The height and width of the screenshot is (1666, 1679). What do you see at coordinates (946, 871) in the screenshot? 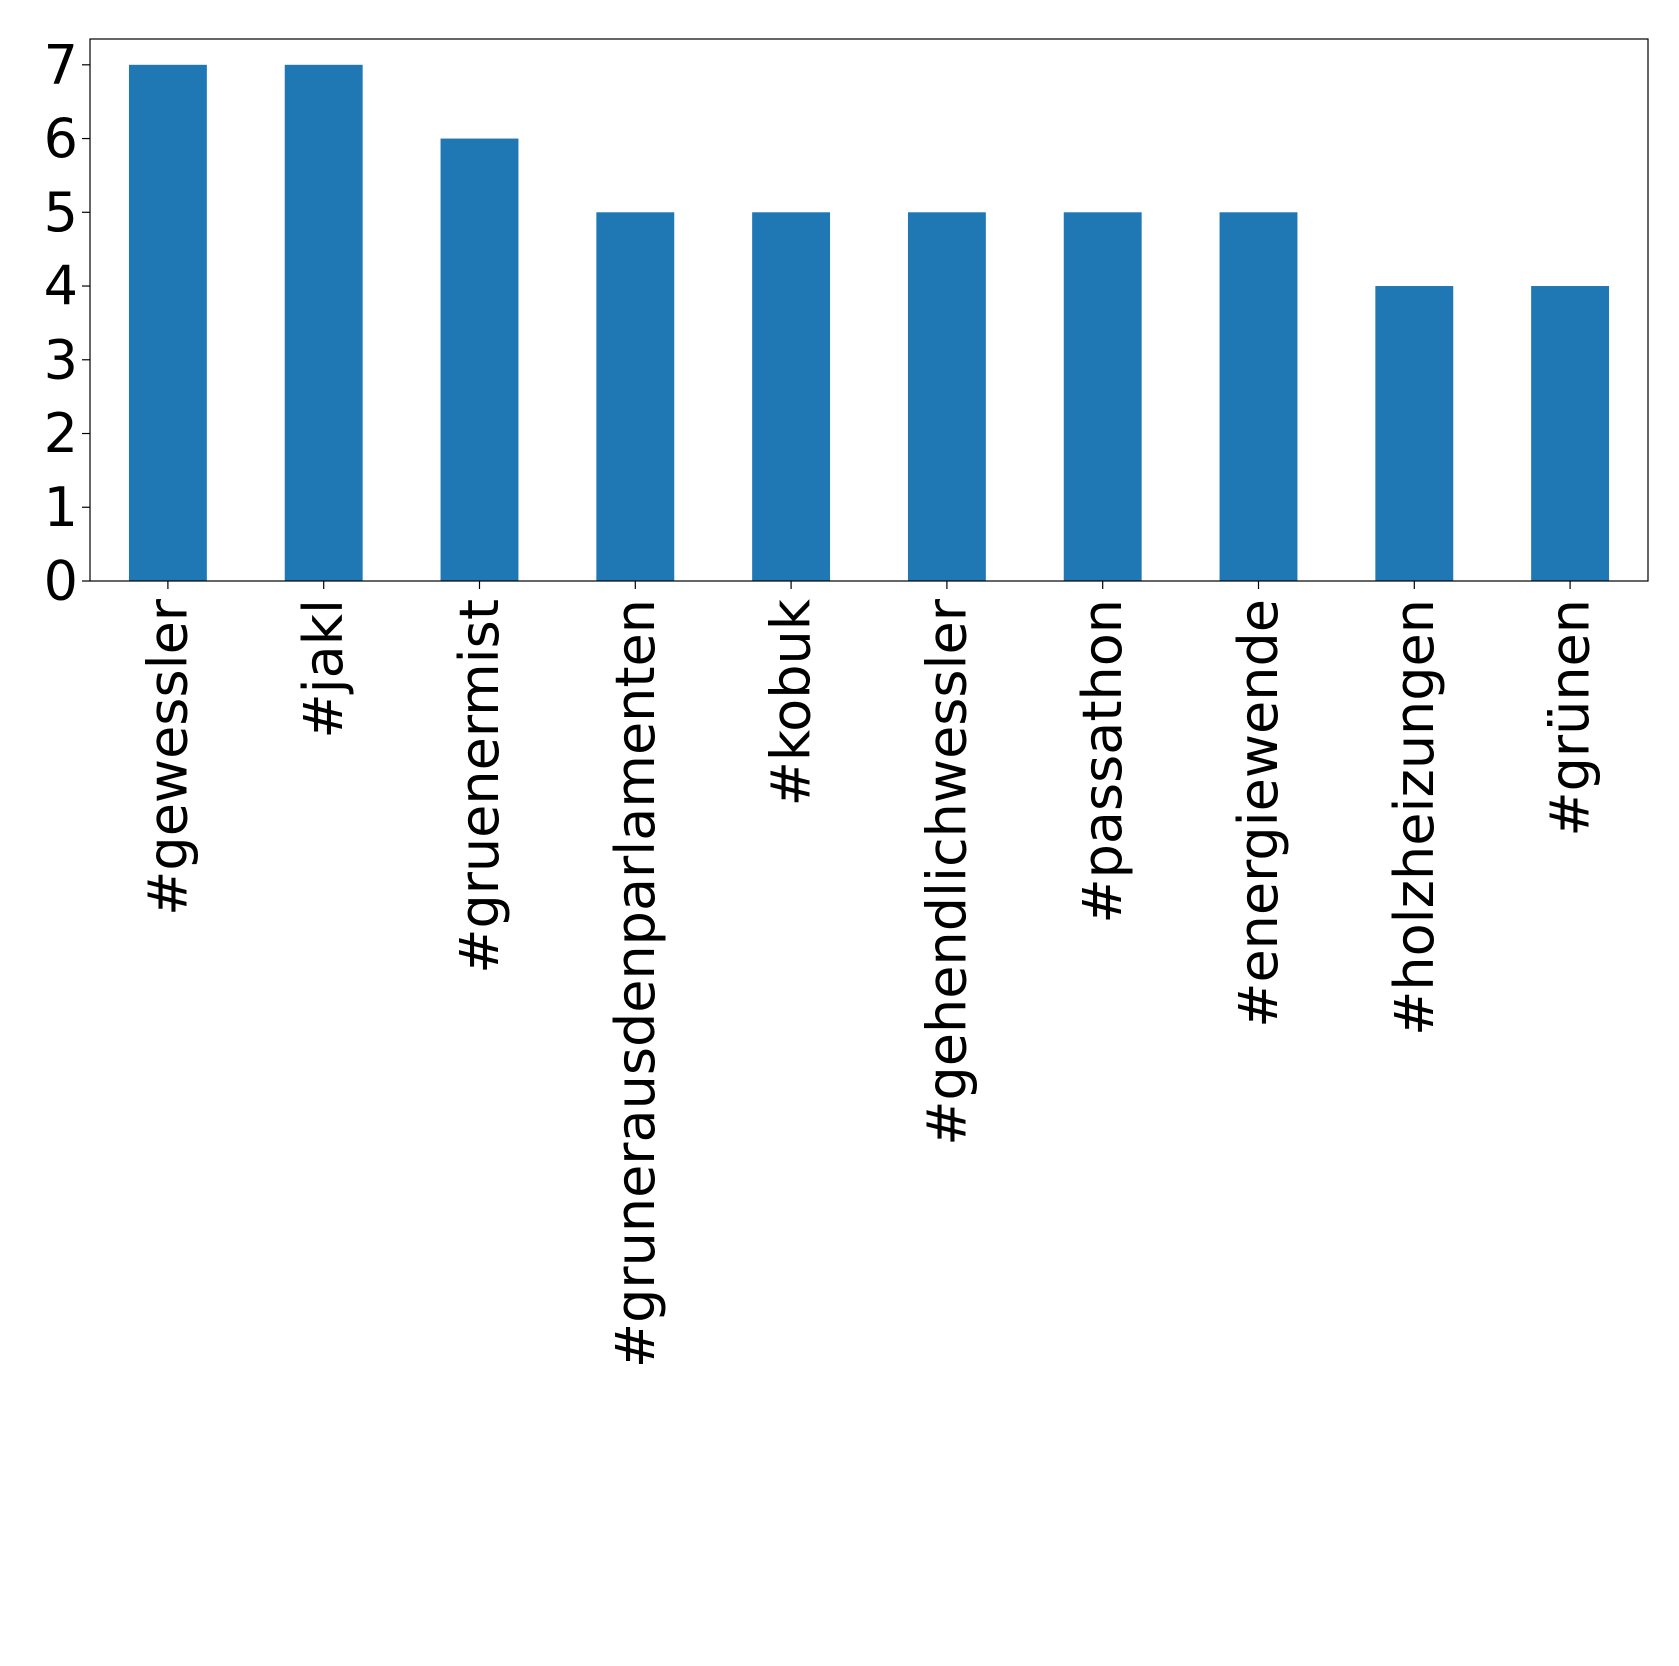
I see `x-tick-label-5: #gehendlichwessler` at bounding box center [946, 871].